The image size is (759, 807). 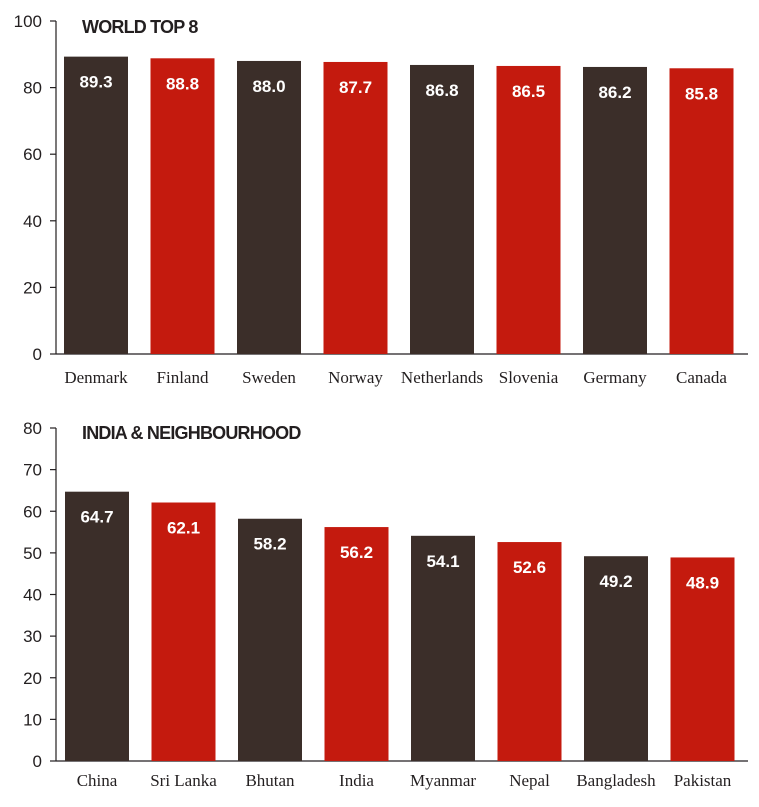 What do you see at coordinates (702, 582) in the screenshot?
I see `bar-value-label: 48.9` at bounding box center [702, 582].